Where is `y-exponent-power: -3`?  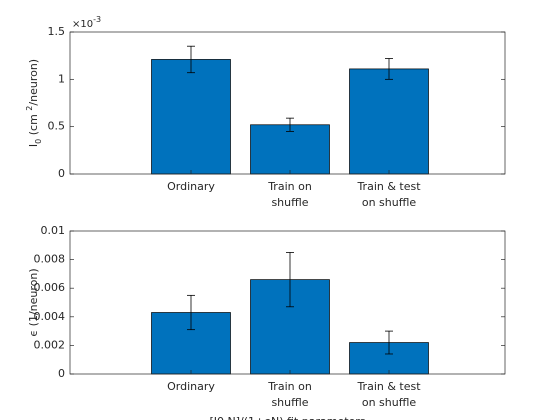 y-exponent-power: -3 is located at coordinates (97, 19).